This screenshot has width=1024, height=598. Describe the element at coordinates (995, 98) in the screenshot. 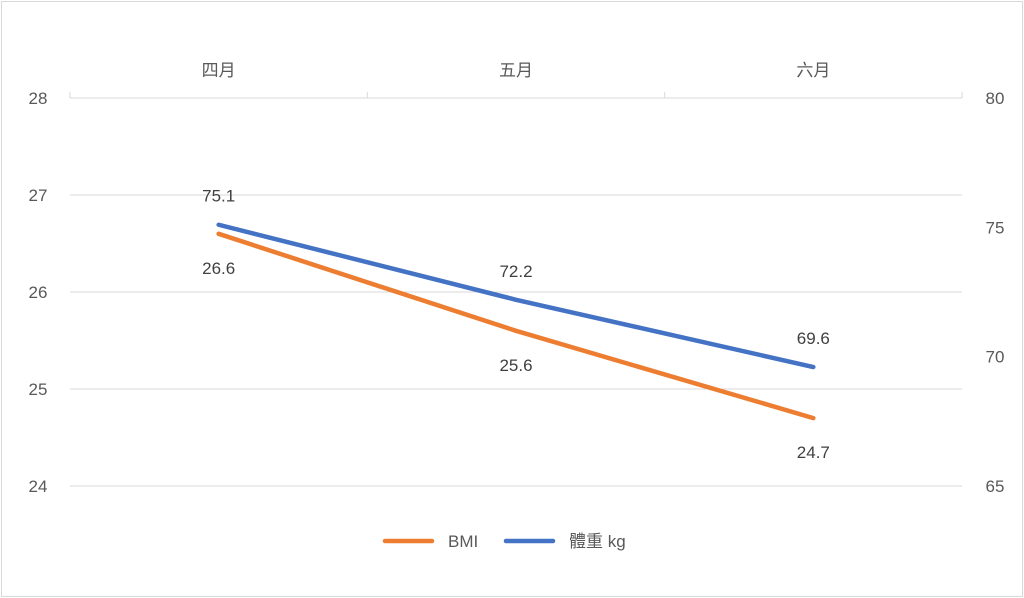

I see `y-right-tick-label: 80` at that location.